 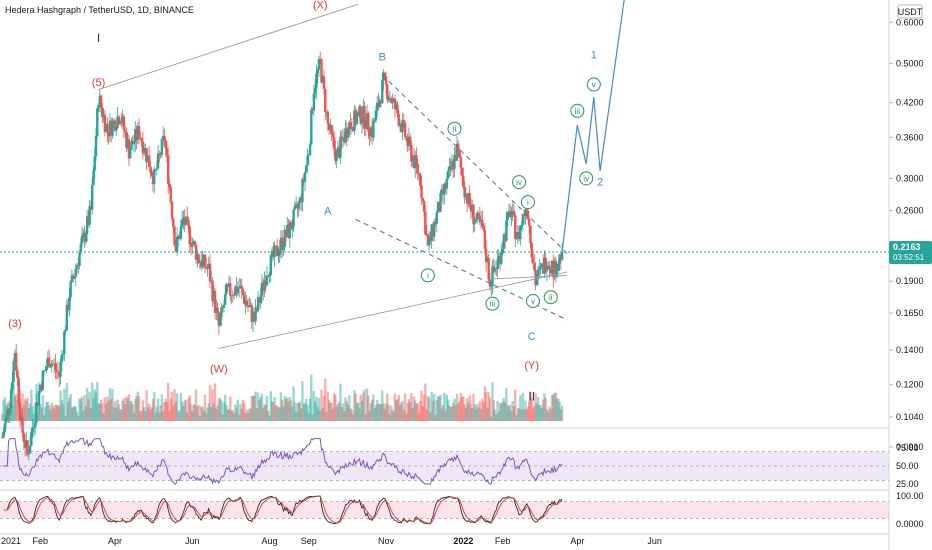 I want to click on stoch-rsi-pane, so click(x=444, y=510).